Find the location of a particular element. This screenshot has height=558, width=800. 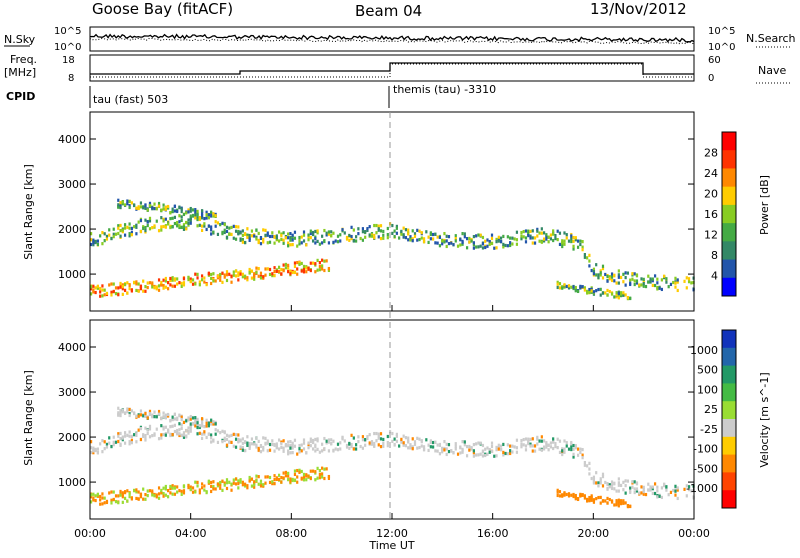

power-colorbar-tick: 24 is located at coordinates (711, 173).